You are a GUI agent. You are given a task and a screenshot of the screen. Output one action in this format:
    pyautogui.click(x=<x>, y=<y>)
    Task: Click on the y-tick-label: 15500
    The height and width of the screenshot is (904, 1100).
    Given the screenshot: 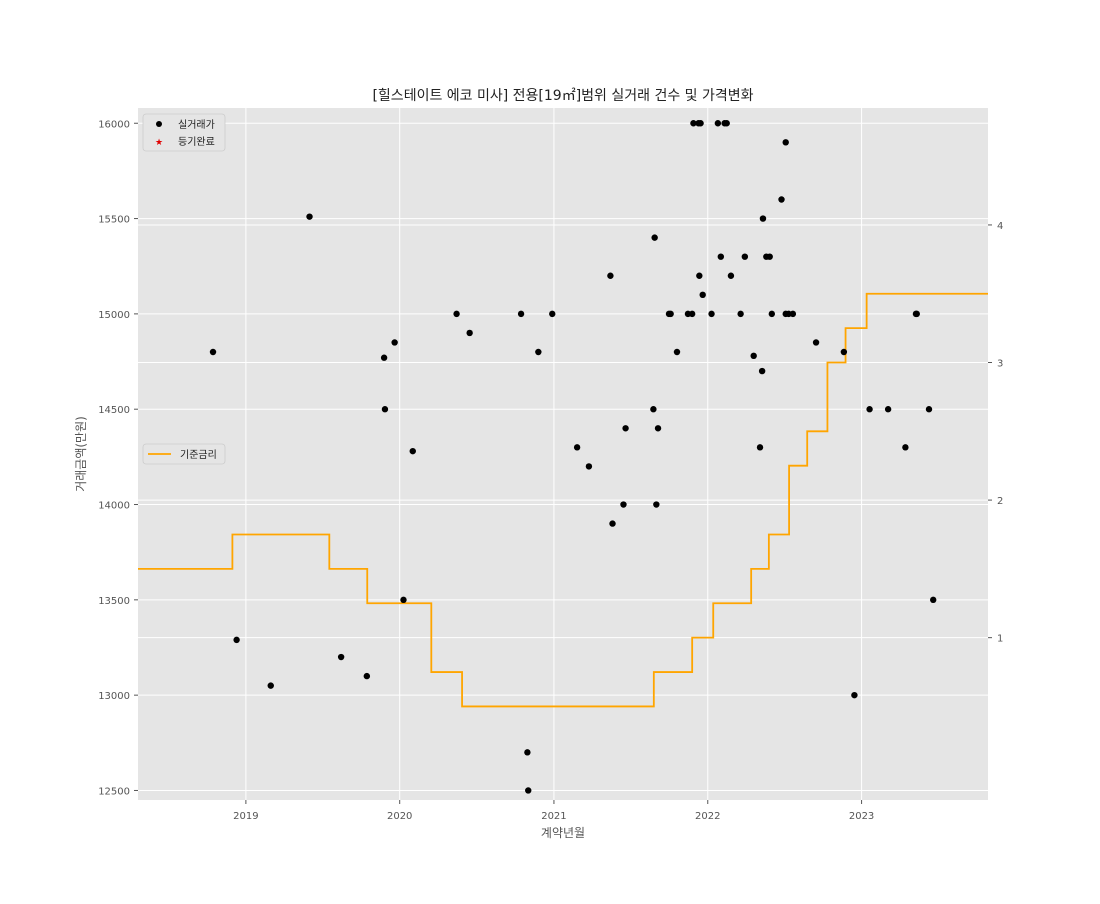 What is the action you would take?
    pyautogui.click(x=114, y=220)
    